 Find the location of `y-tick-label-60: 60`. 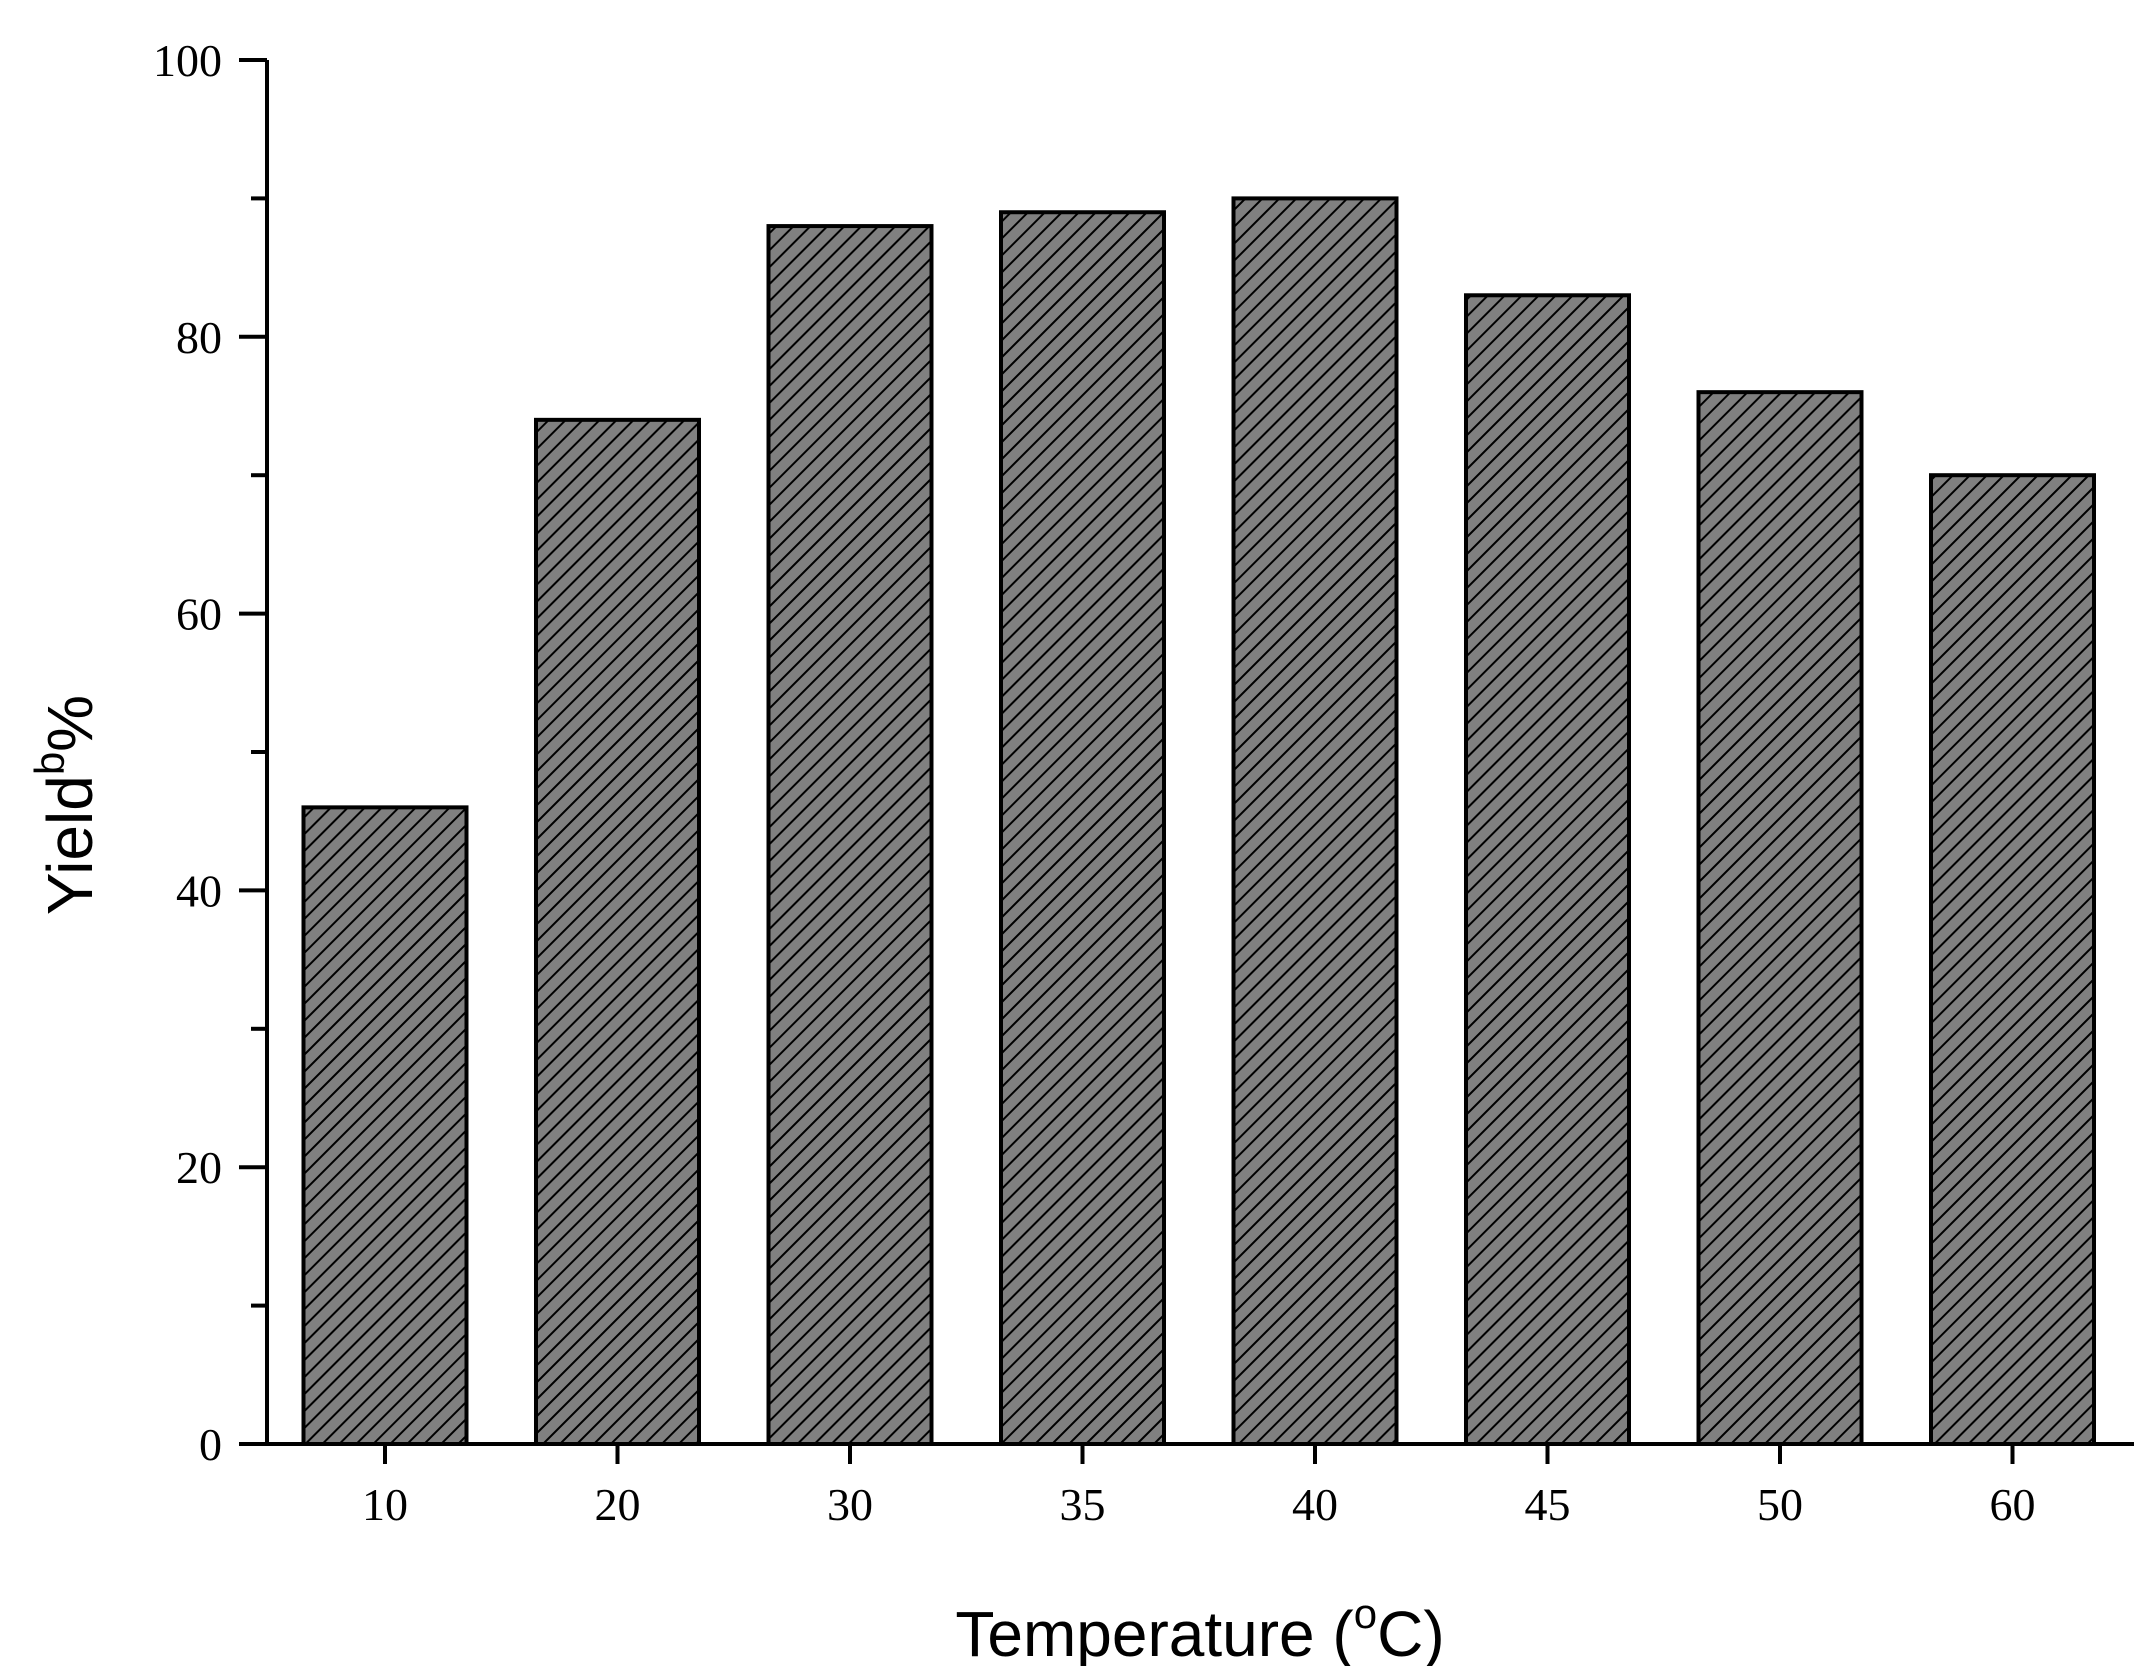

y-tick-label-60: 60 is located at coordinates (199, 614).